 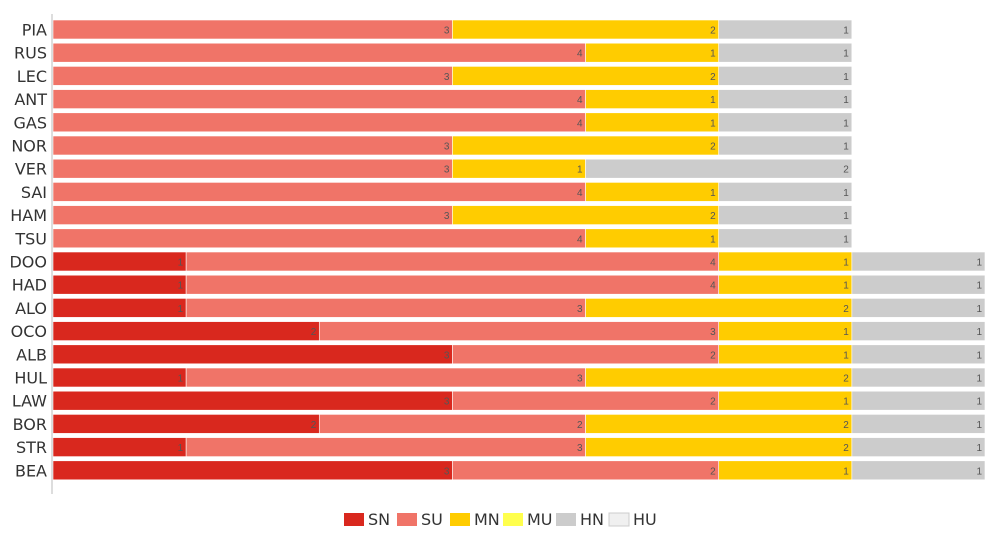 I want to click on bar-gas-su, so click(x=319, y=122).